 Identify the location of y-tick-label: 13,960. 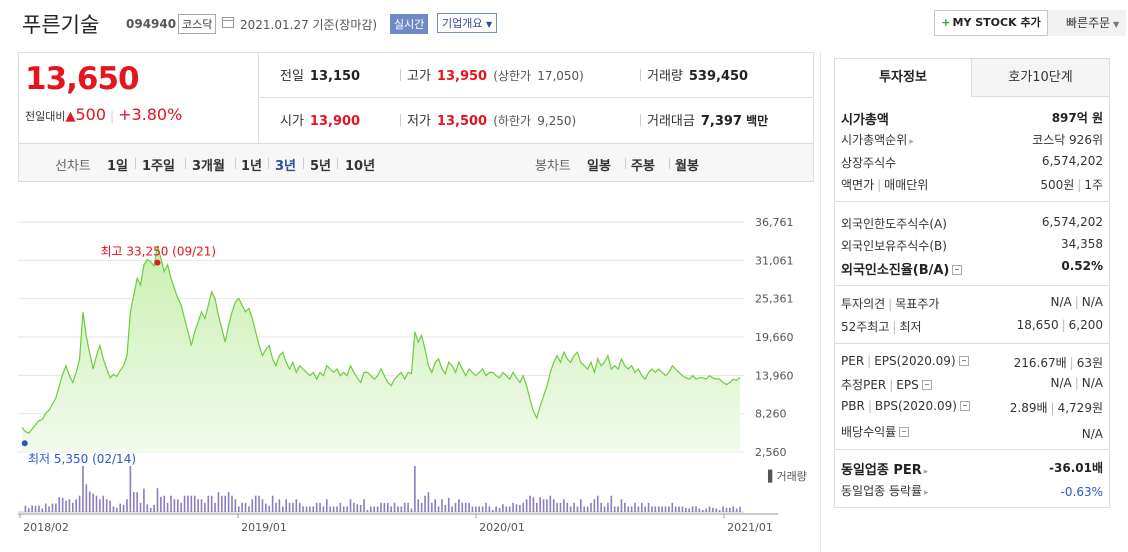
(774, 375).